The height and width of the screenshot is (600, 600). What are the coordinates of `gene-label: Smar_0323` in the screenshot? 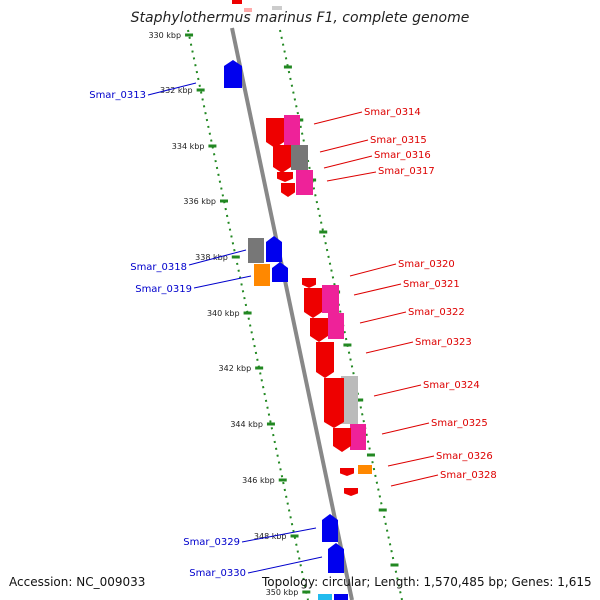 It's located at (443, 342).